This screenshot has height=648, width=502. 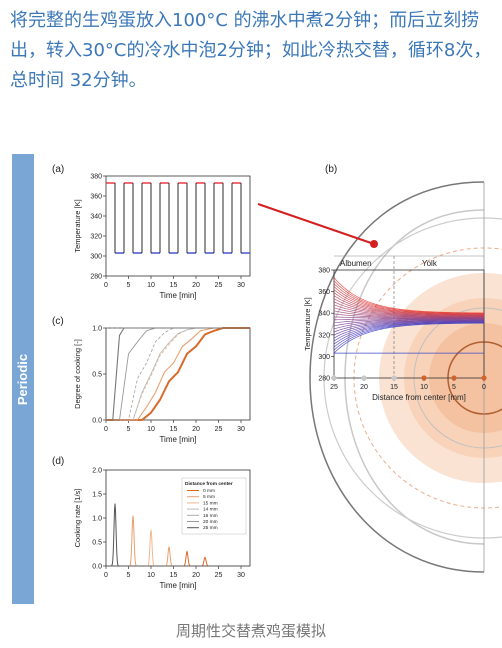 I want to click on chart-d-xtick-label-2: 10, so click(x=151, y=575).